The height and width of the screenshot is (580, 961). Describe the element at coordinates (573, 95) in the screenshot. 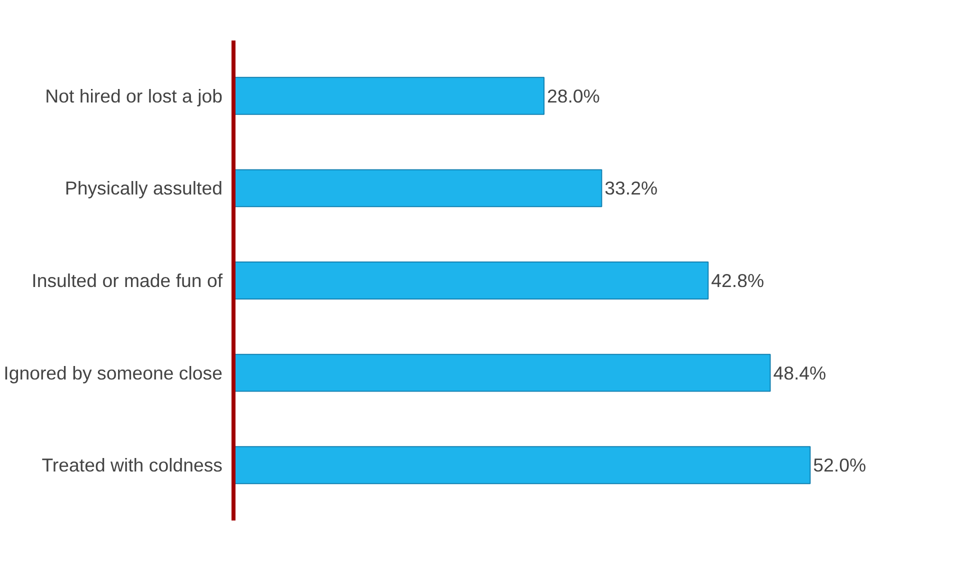

I see `data-label: 28.0%` at that location.